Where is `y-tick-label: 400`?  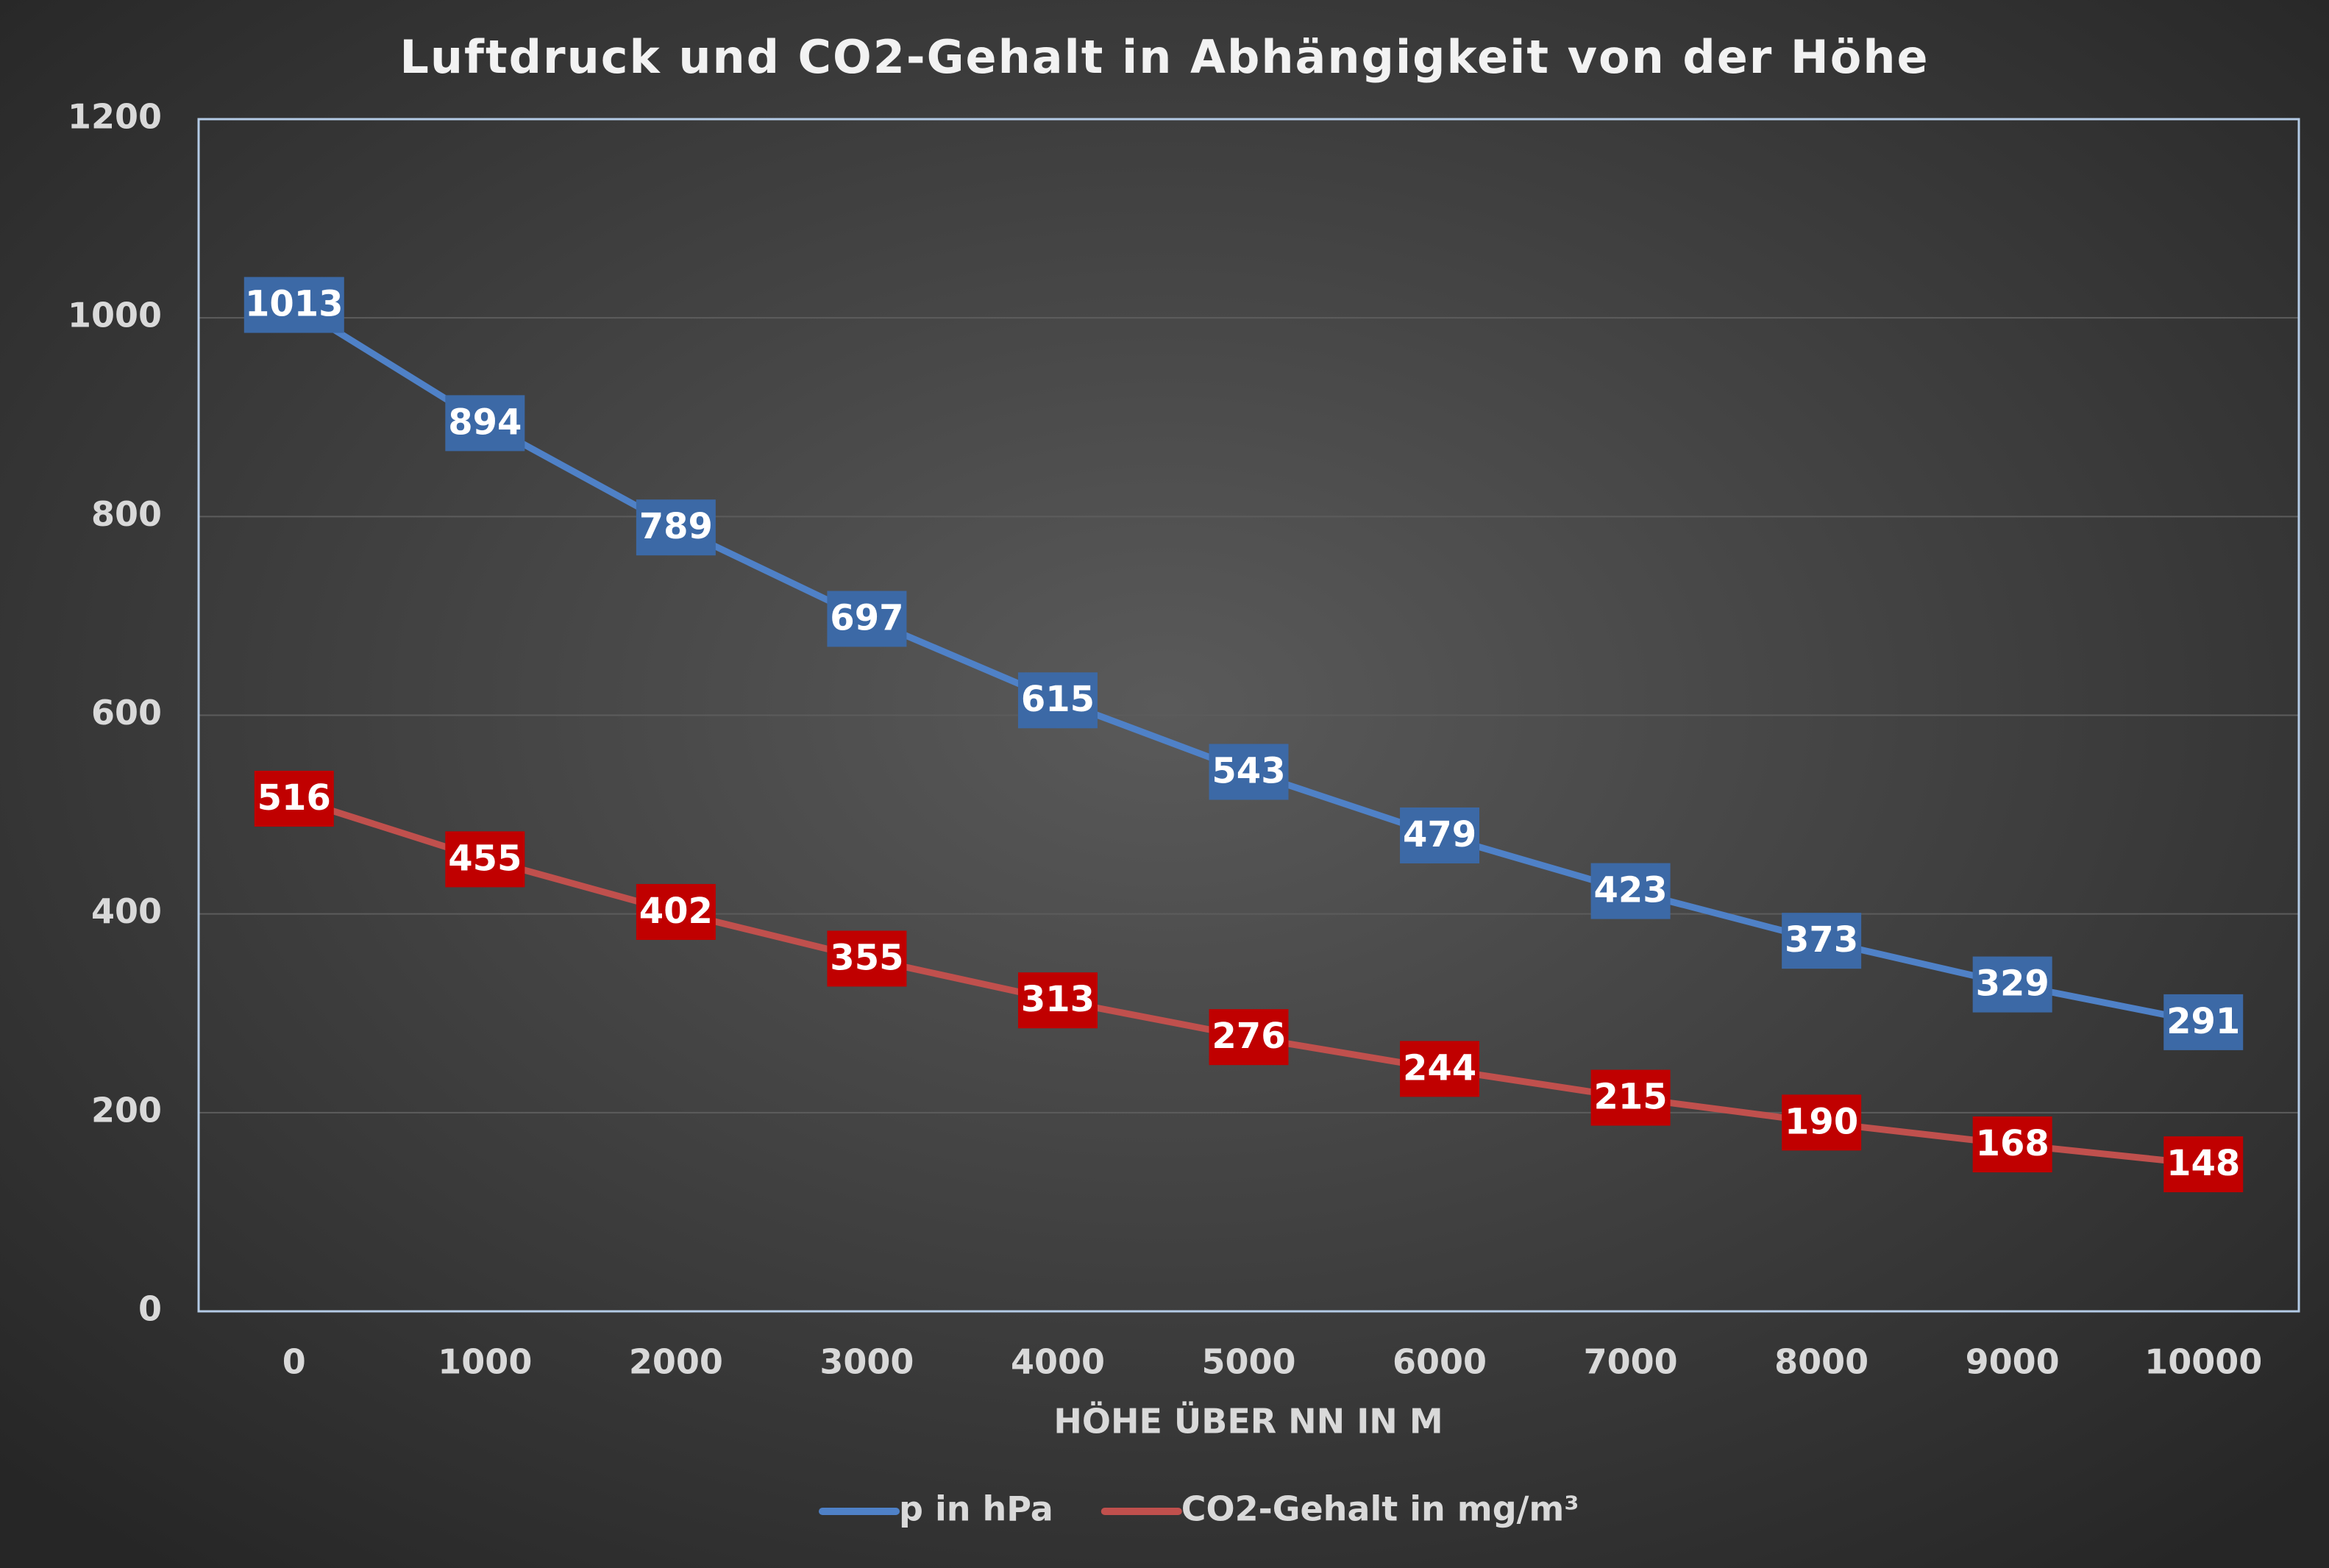
y-tick-label: 400 is located at coordinates (126, 911).